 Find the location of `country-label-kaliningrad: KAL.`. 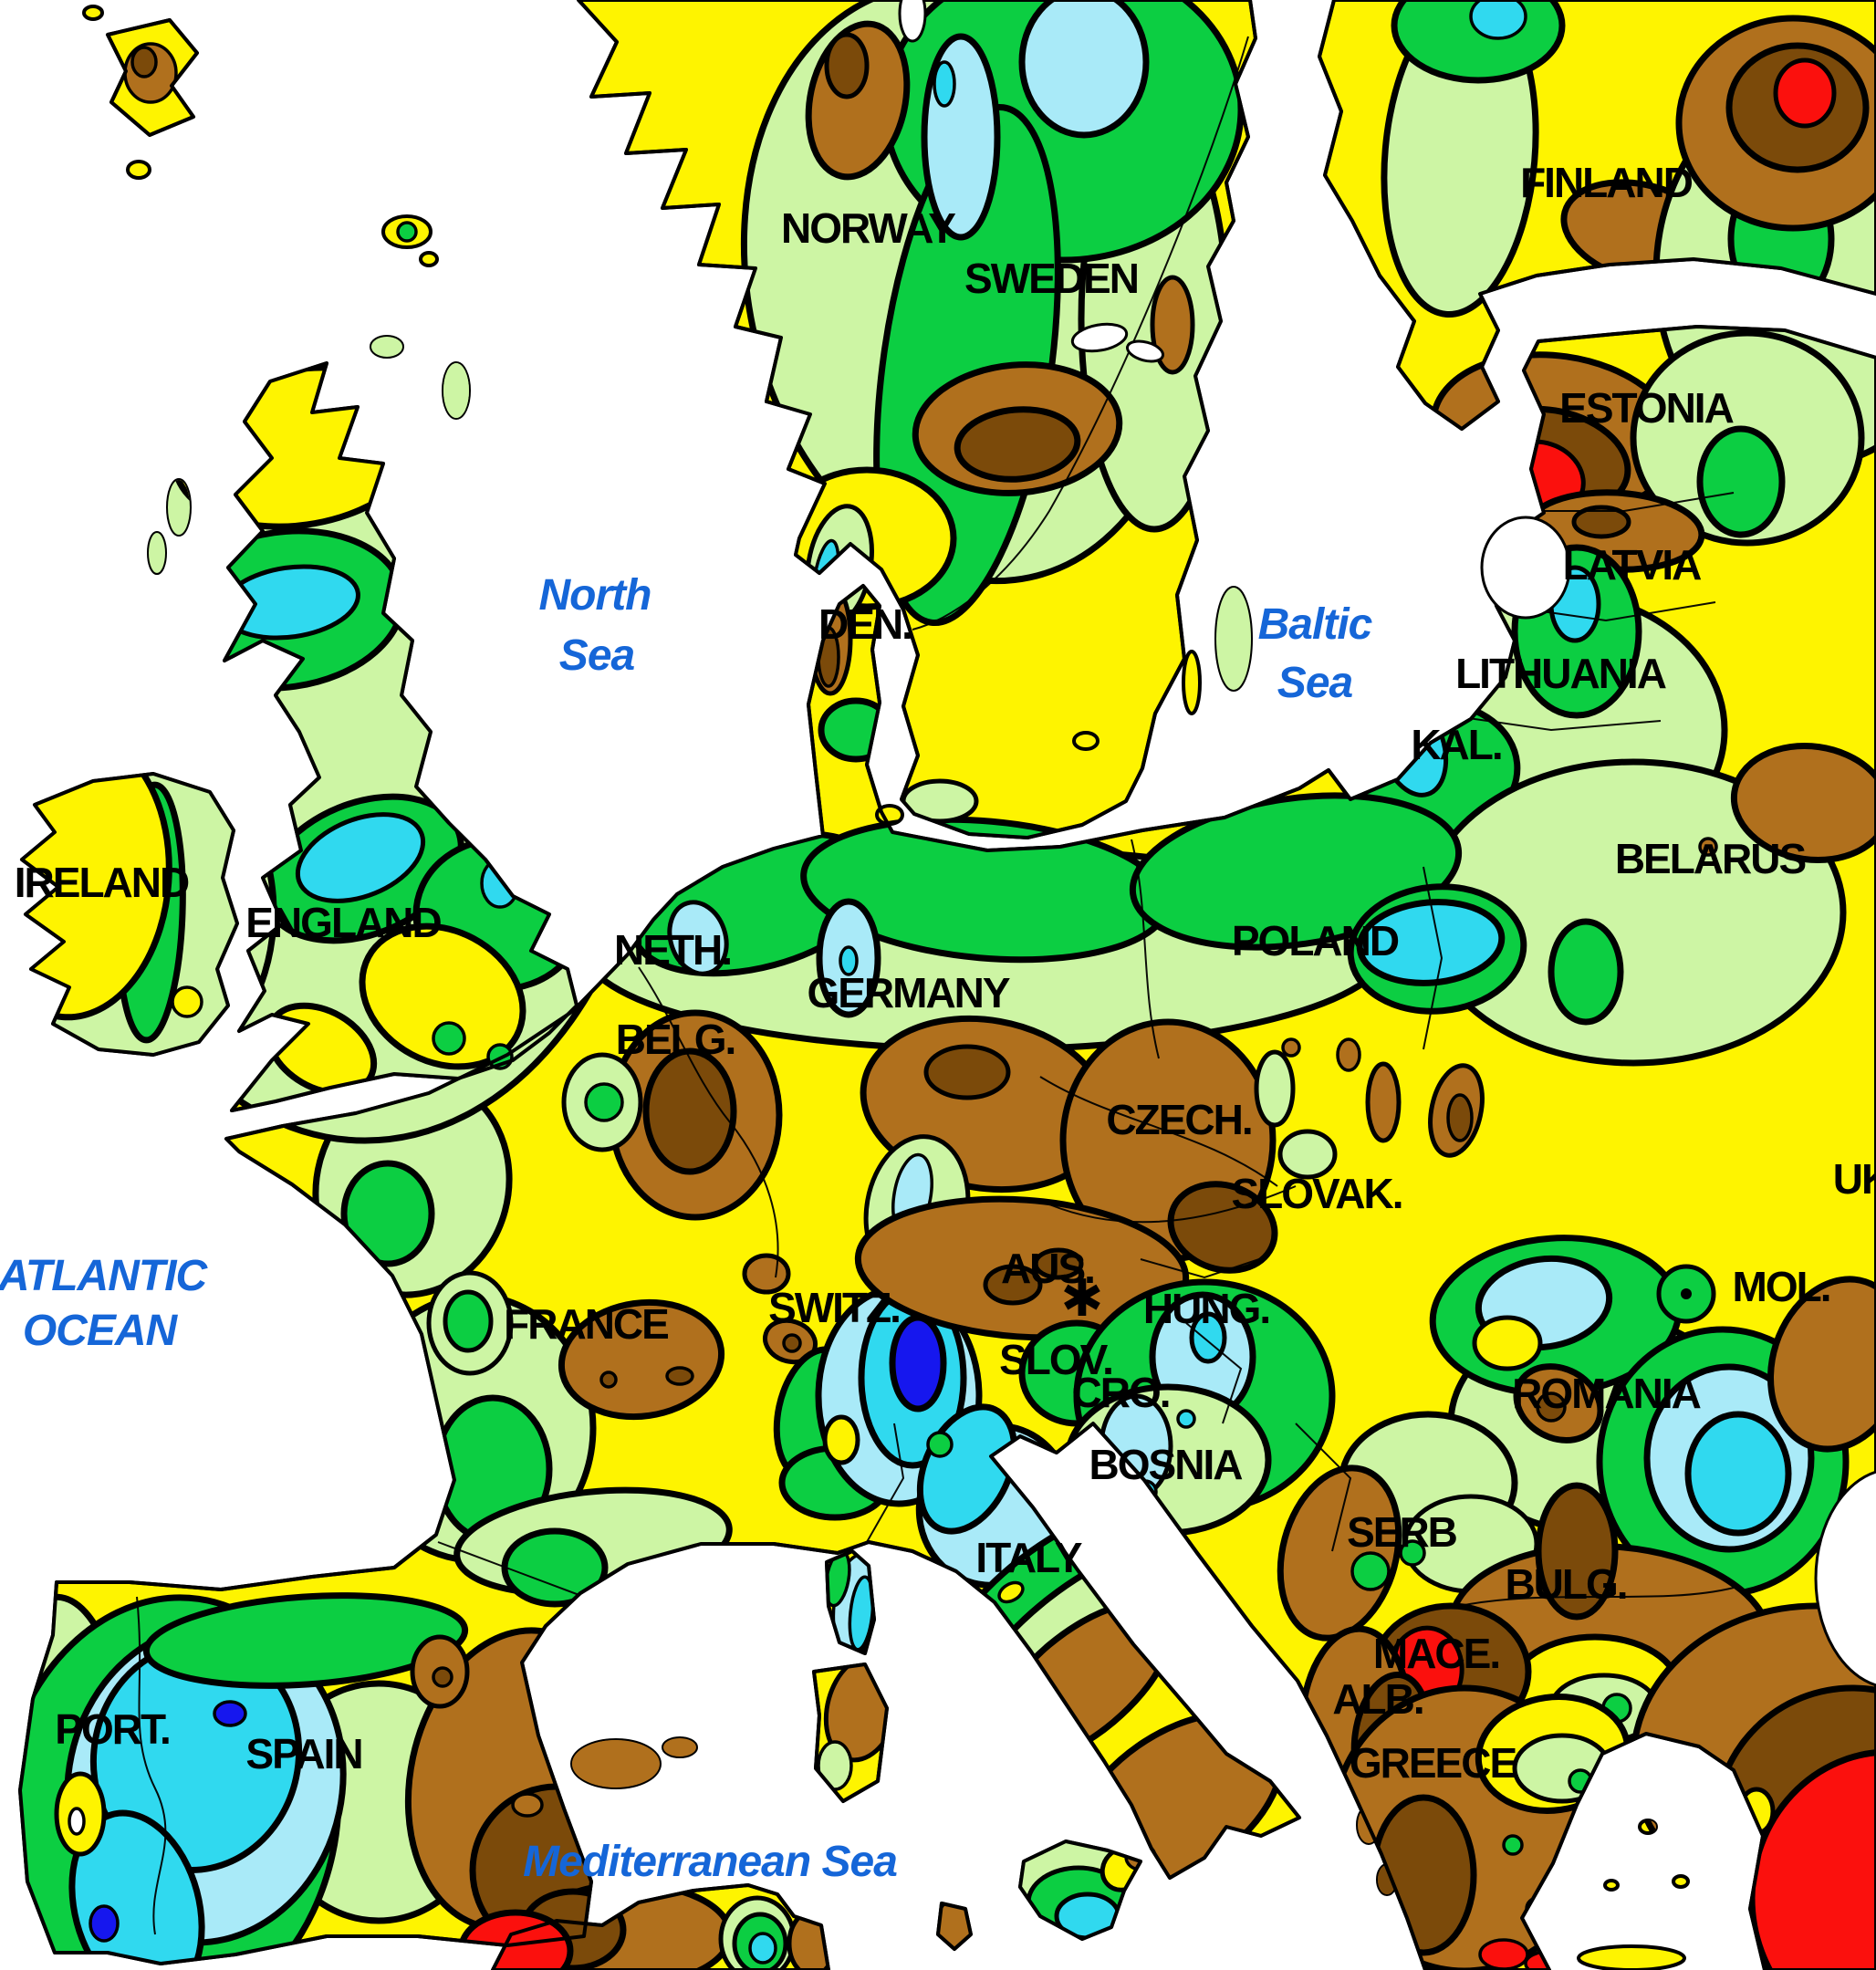

country-label-kaliningrad: KAL. is located at coordinates (1456, 744).